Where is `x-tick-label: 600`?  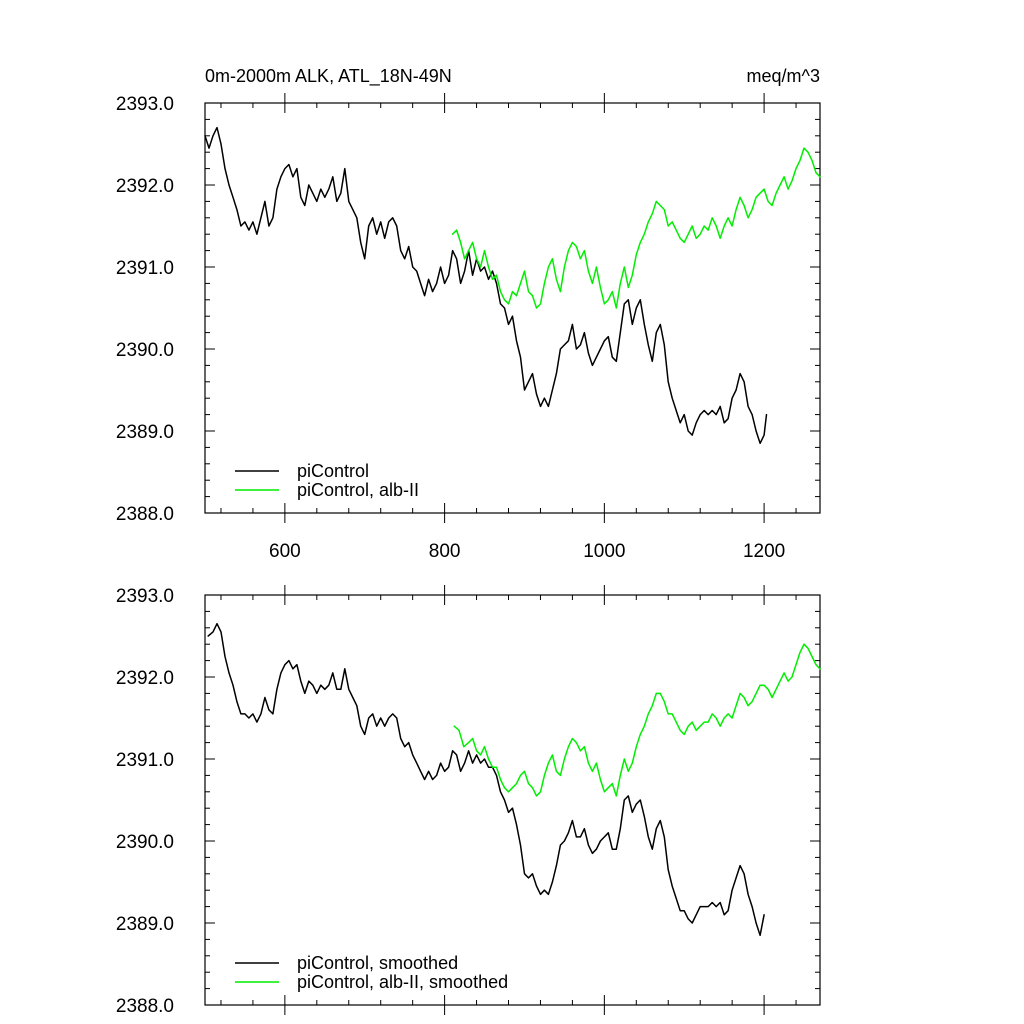
x-tick-label: 600 is located at coordinates (285, 551).